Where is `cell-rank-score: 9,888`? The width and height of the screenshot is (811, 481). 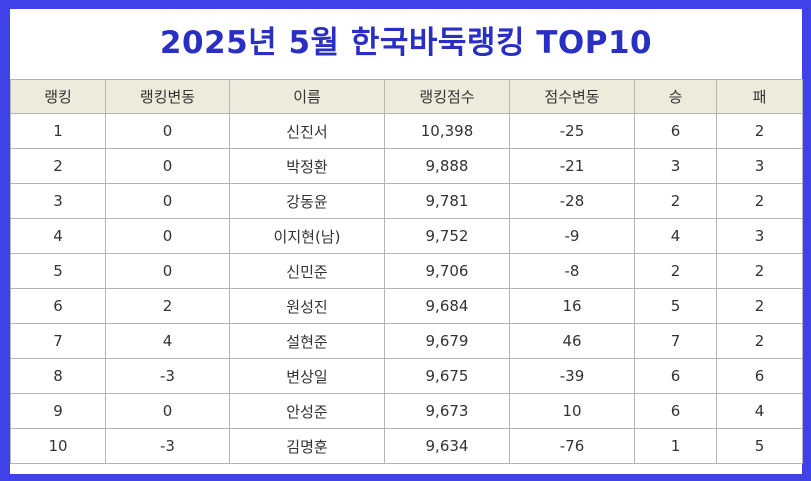 cell-rank-score: 9,888 is located at coordinates (447, 166).